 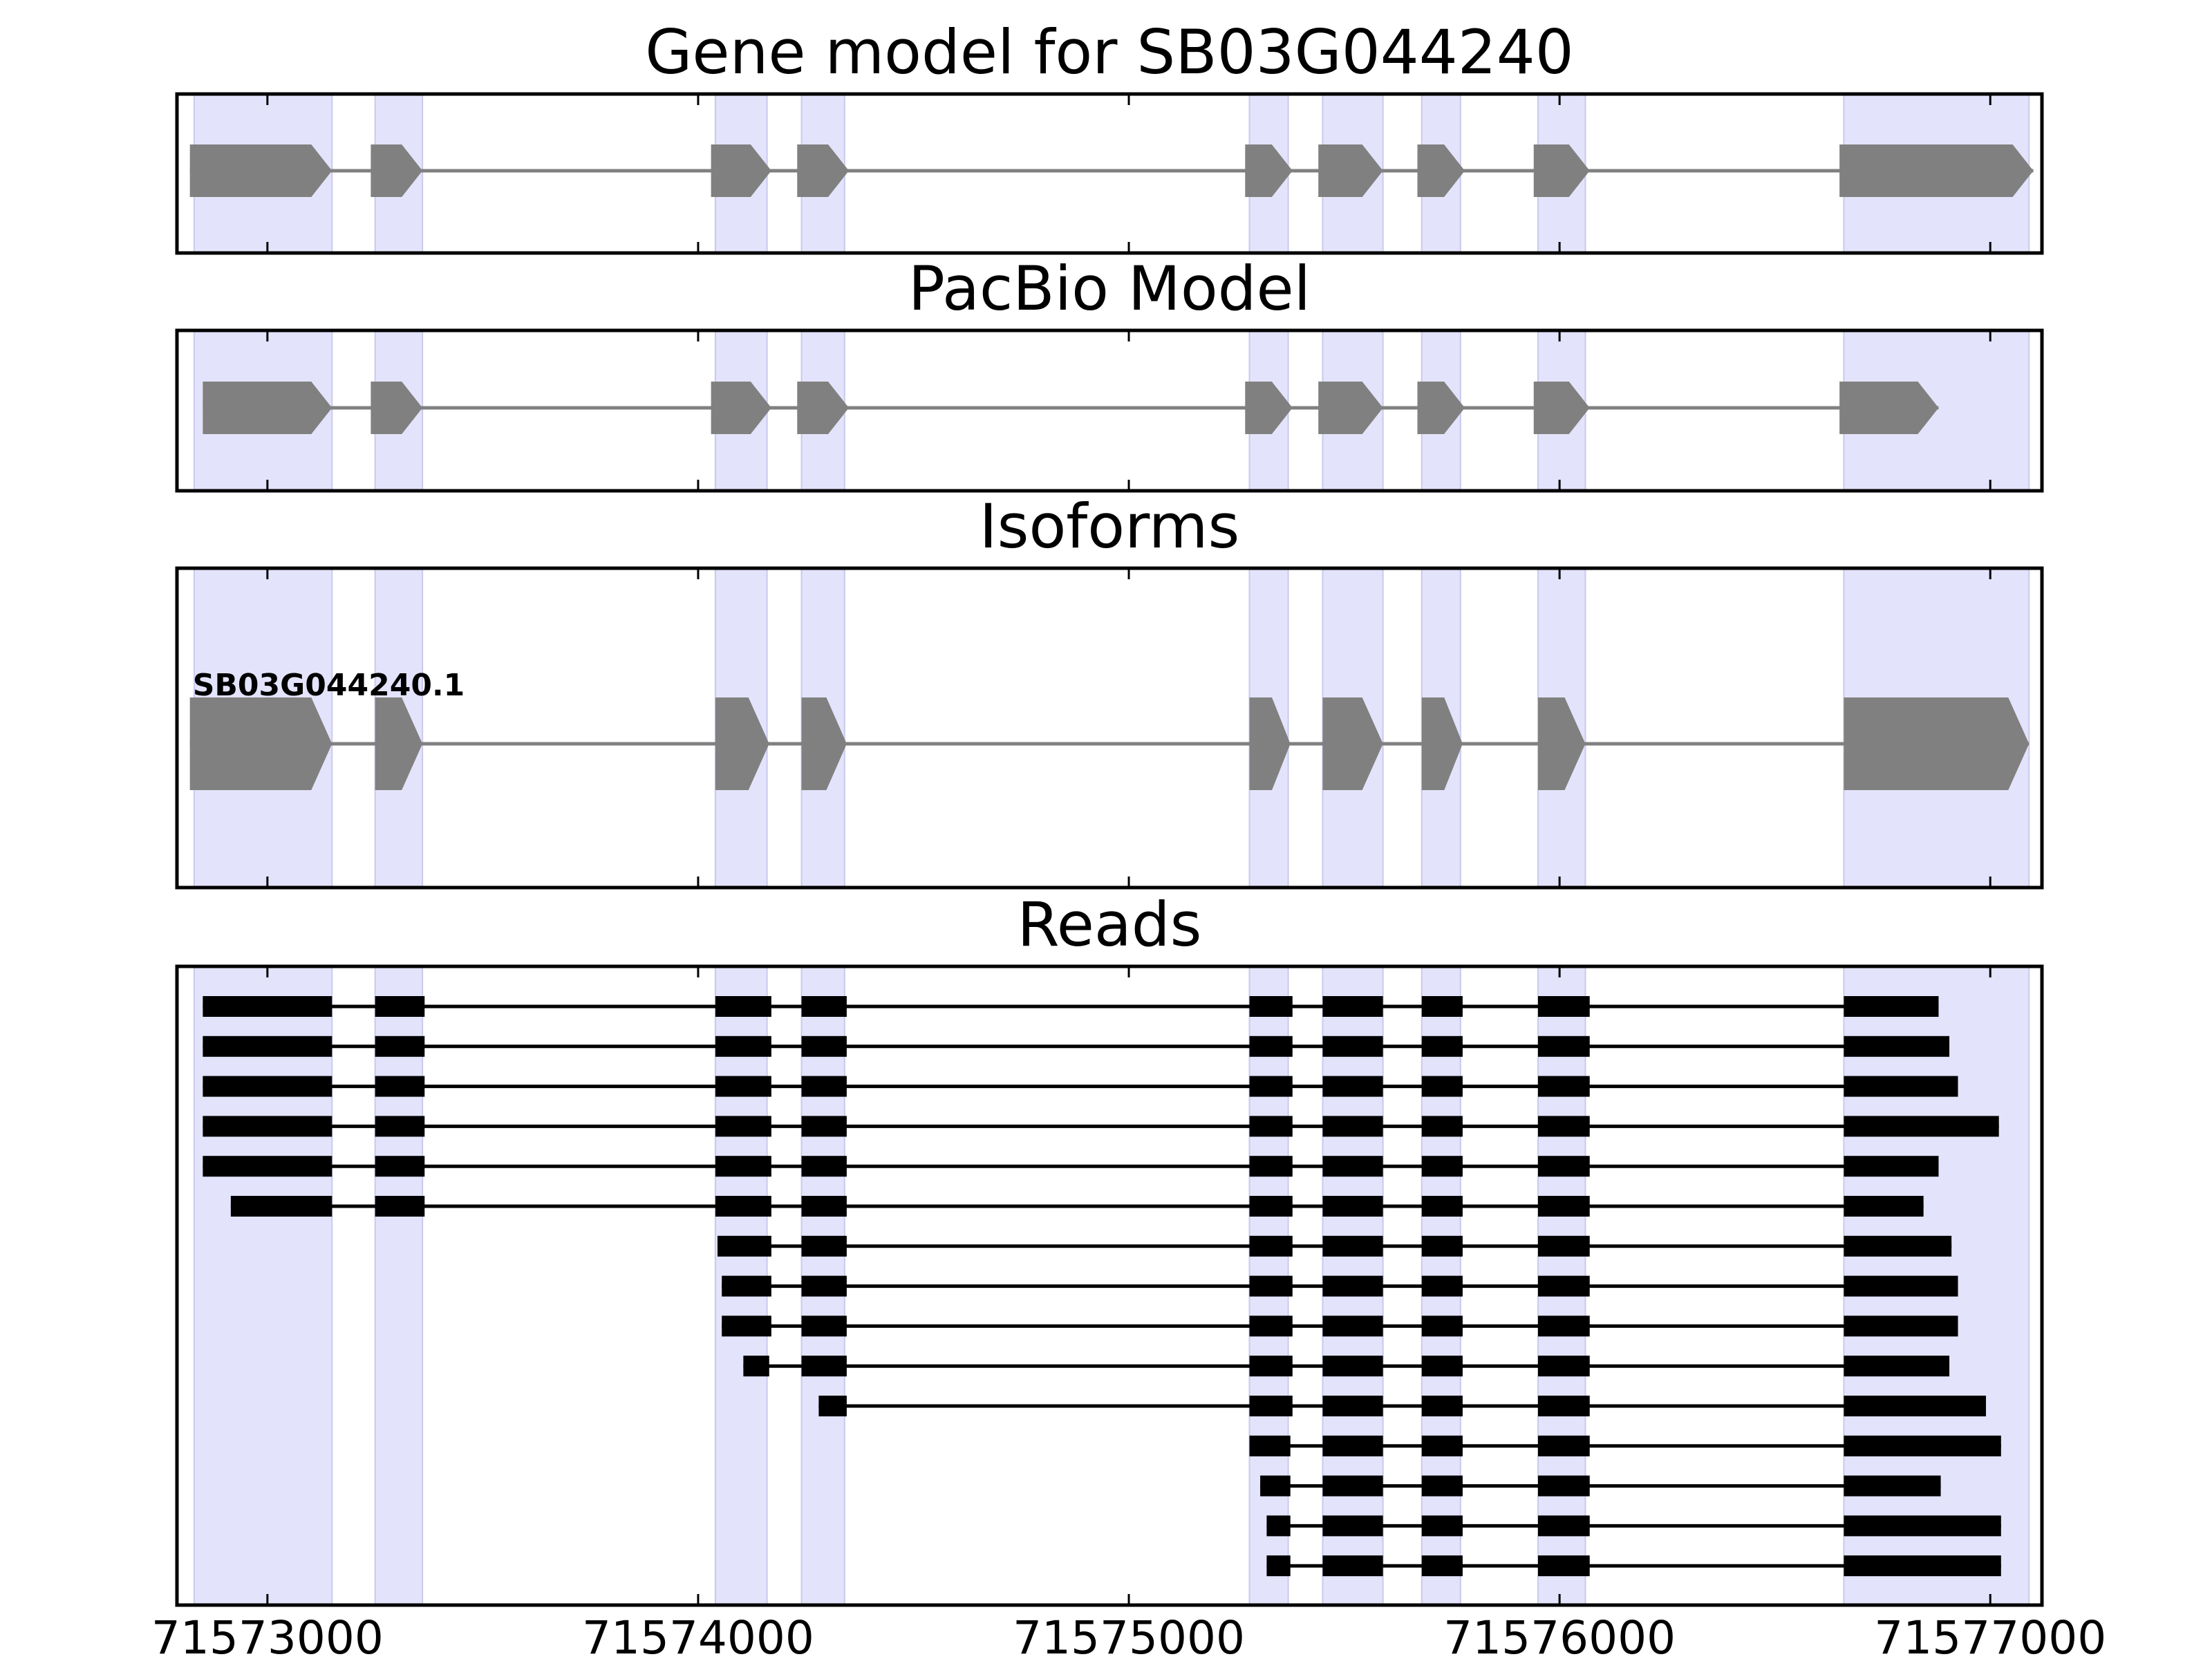 I want to click on x-tick-label: 71573000, so click(x=267, y=1635).